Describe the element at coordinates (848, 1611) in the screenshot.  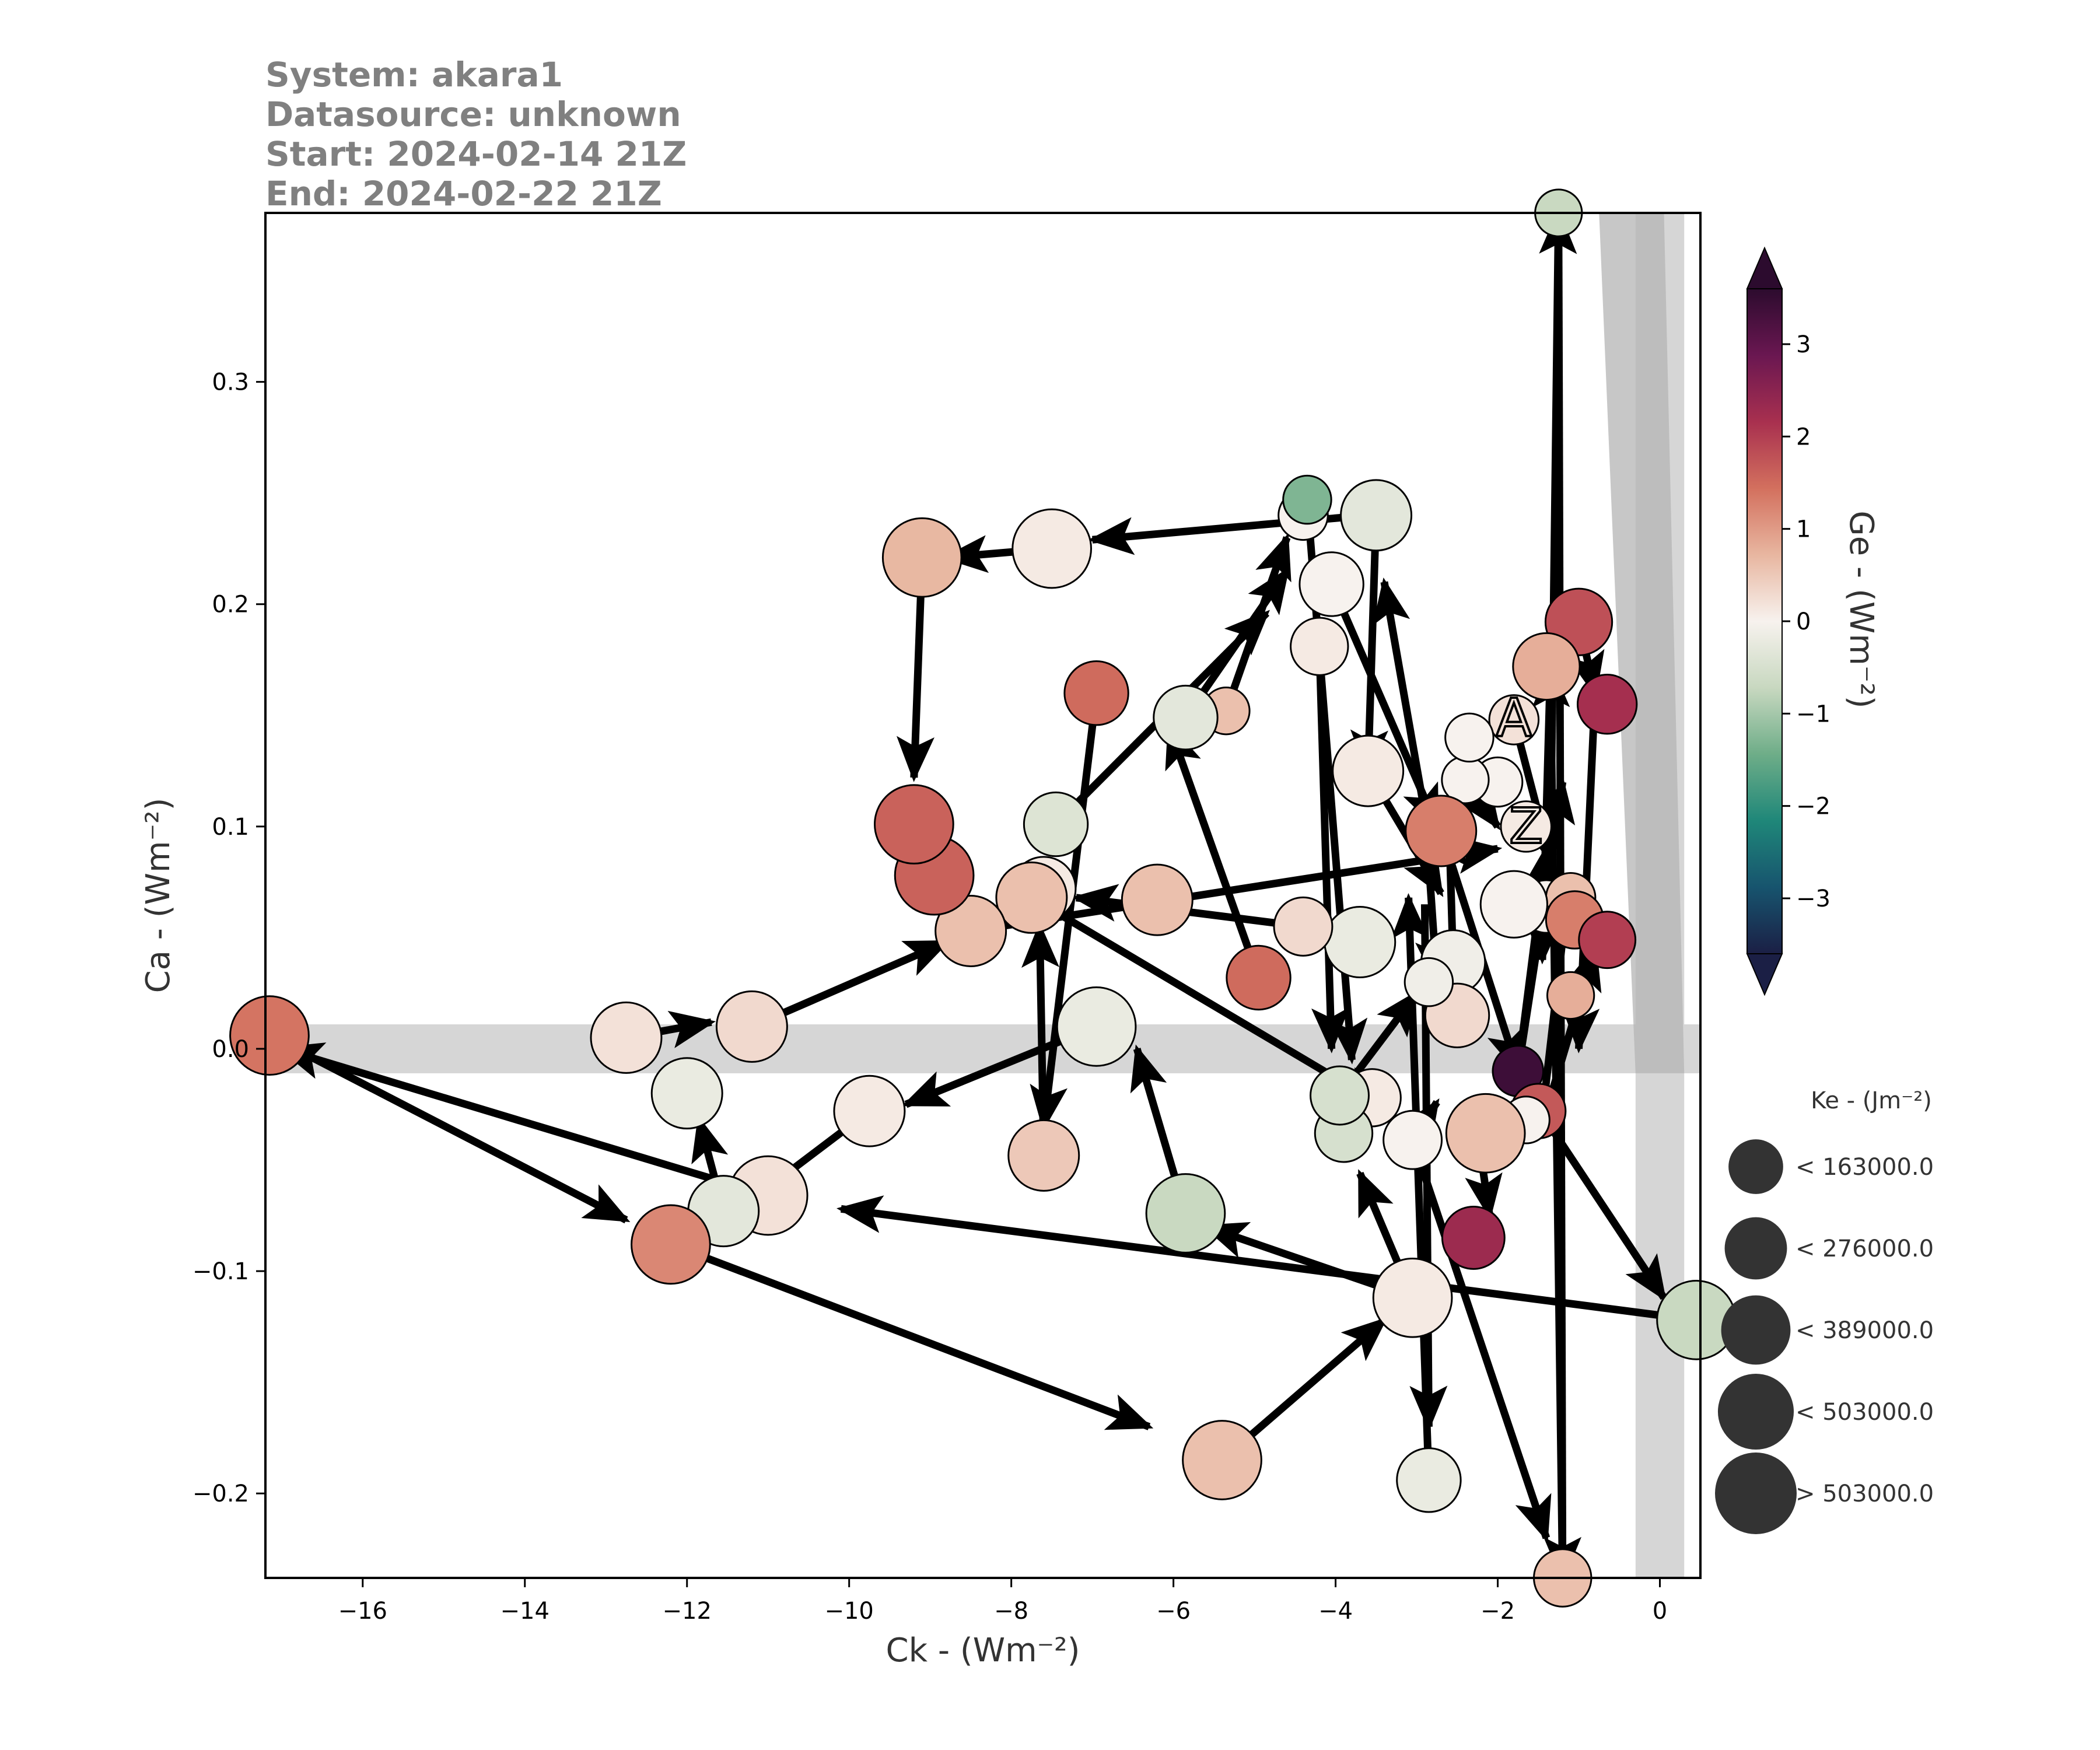
I see `x-tick-label: −10` at that location.